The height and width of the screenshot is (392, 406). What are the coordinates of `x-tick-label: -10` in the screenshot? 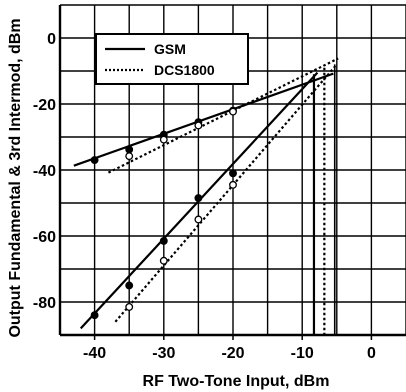 It's located at (302, 353).